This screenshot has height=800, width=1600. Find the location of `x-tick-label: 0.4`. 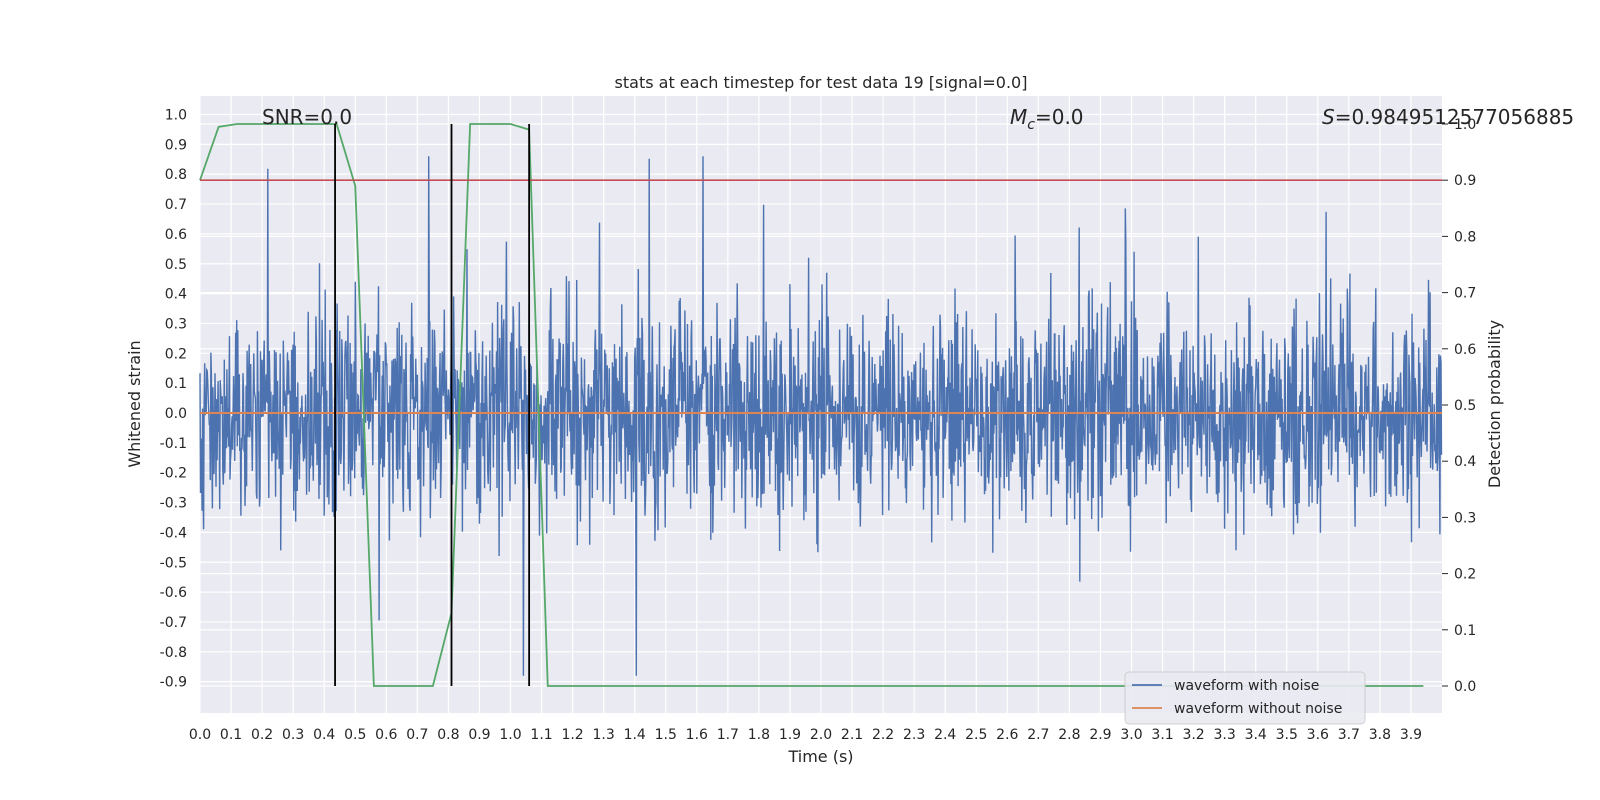

x-tick-label: 0.4 is located at coordinates (324, 735).